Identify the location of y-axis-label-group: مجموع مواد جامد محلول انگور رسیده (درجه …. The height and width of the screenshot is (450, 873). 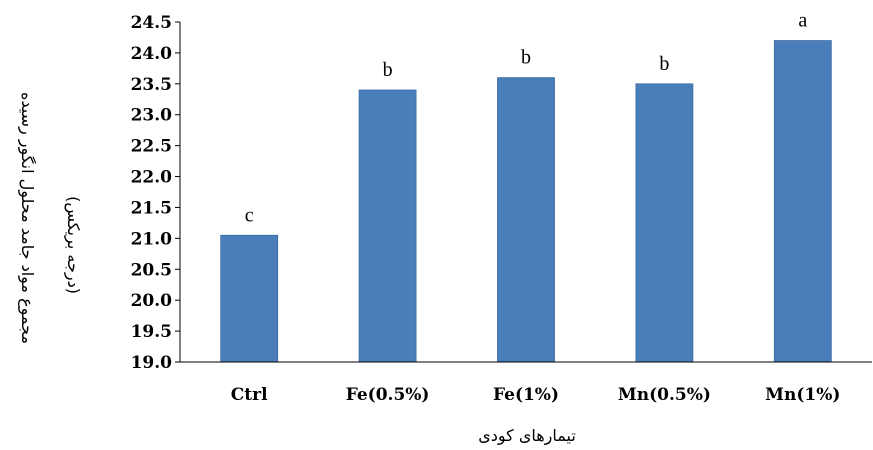
(50, 218).